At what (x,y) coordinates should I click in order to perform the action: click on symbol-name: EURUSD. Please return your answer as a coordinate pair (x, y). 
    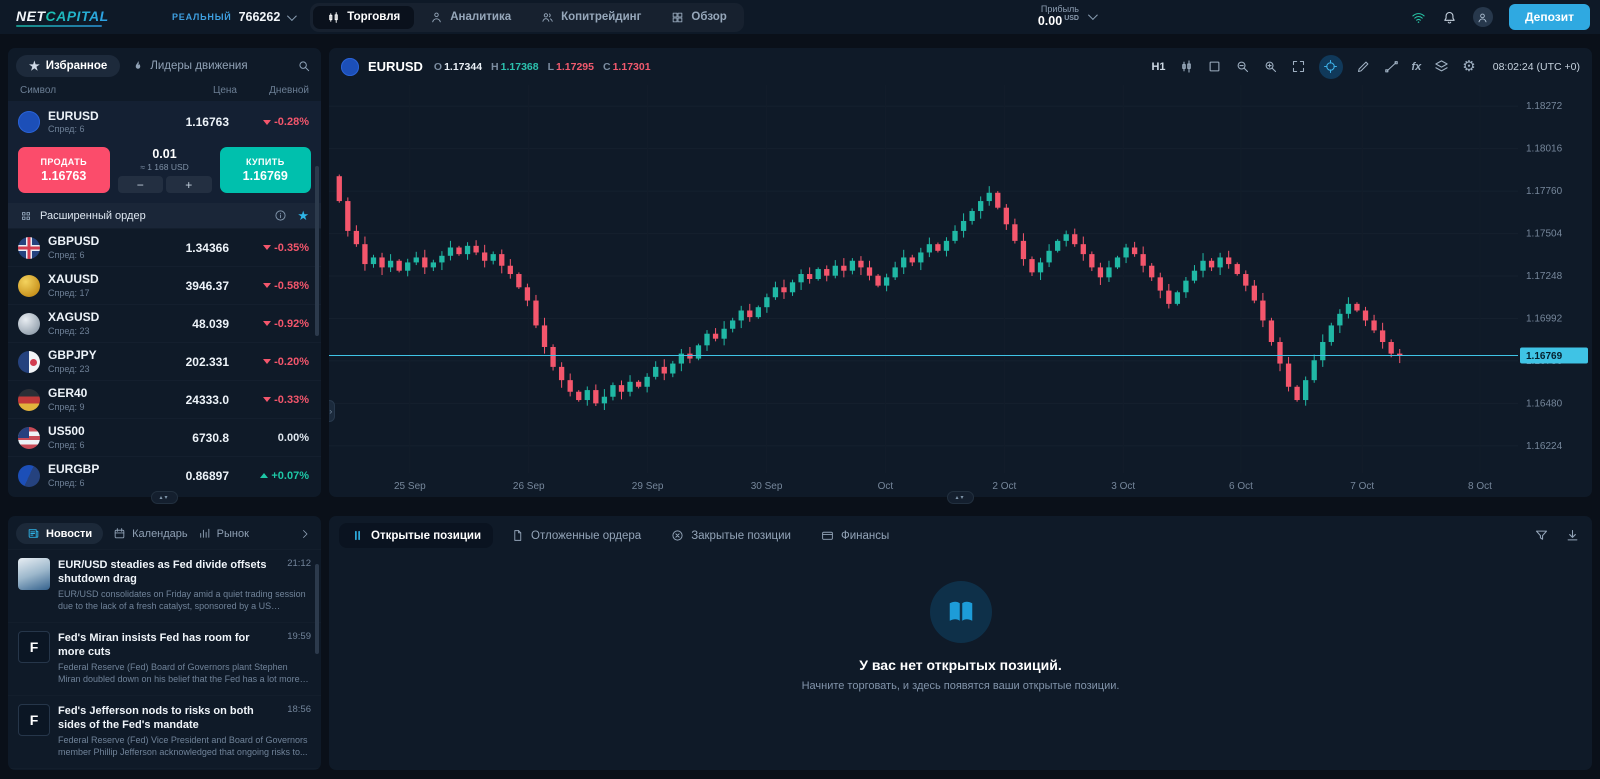
    Looking at the image, I should click on (73, 115).